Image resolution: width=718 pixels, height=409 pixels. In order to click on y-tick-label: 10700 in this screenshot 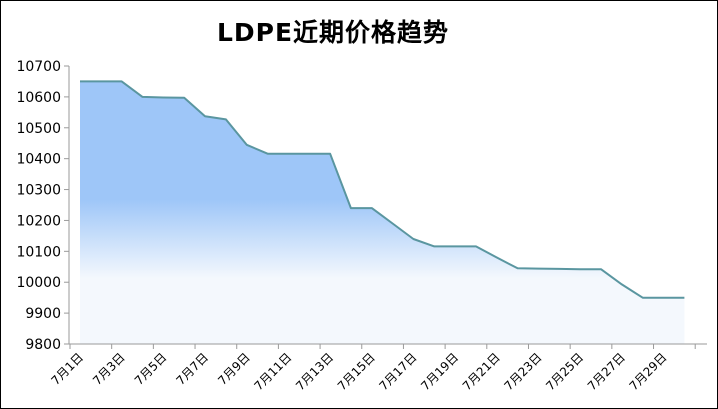, I will do `click(38, 67)`.